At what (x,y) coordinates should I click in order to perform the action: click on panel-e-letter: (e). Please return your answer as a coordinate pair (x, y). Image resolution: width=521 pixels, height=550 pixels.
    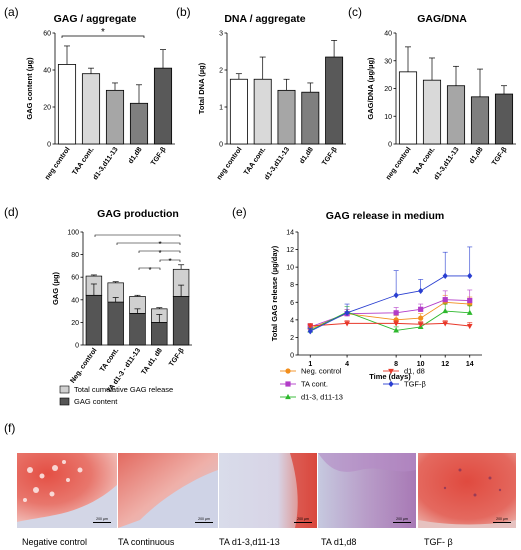
    Looking at the image, I should click on (239, 212).